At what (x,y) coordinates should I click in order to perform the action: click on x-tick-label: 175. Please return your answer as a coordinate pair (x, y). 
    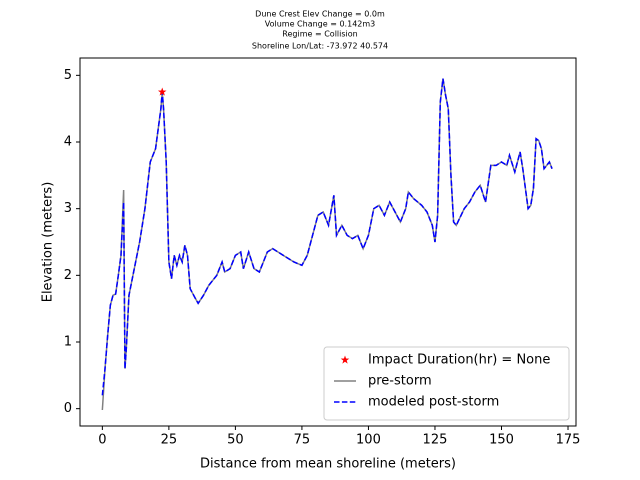
    Looking at the image, I should click on (568, 440).